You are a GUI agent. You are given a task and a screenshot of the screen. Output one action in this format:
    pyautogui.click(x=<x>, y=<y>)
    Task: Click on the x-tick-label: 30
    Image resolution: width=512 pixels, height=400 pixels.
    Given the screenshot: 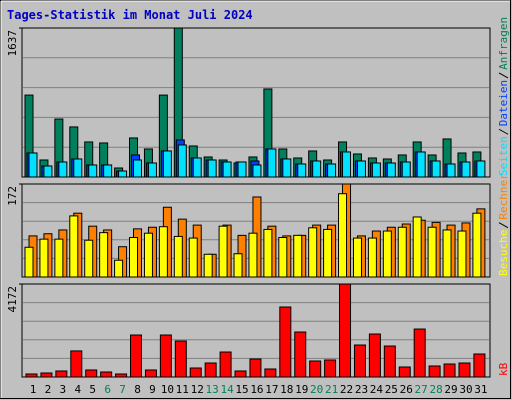 What is the action you would take?
    pyautogui.click(x=465, y=389)
    